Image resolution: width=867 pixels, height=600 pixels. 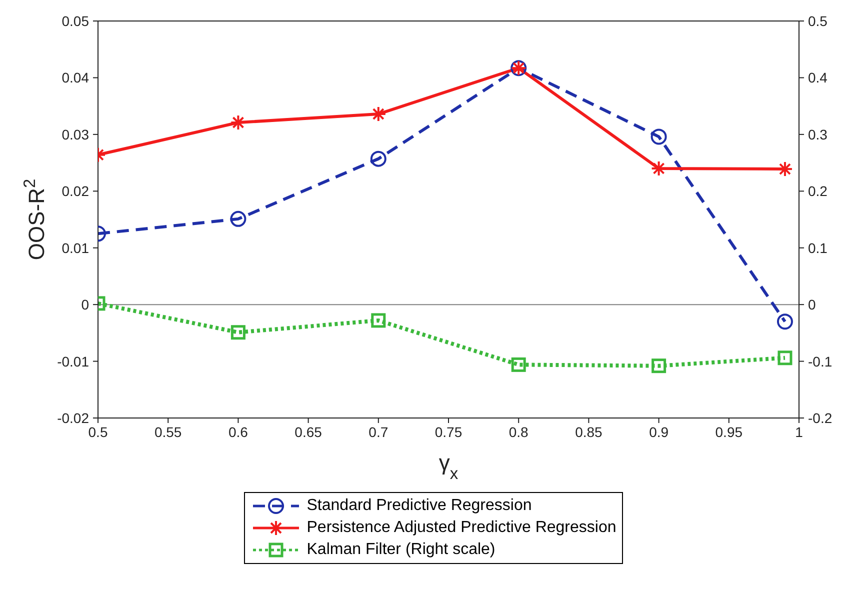 What do you see at coordinates (378, 432) in the screenshot?
I see `x-tick-label: 0.7` at bounding box center [378, 432].